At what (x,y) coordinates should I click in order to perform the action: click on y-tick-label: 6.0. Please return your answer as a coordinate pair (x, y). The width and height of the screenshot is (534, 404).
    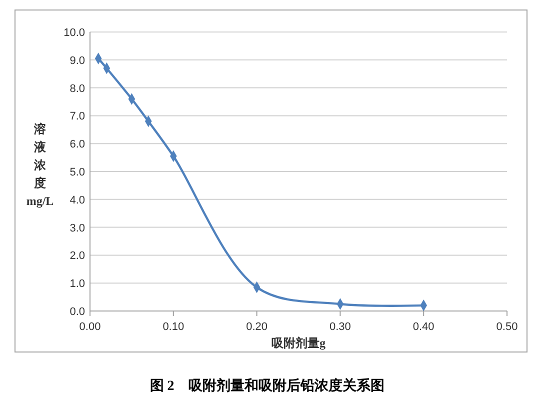
    Looking at the image, I should click on (77, 144).